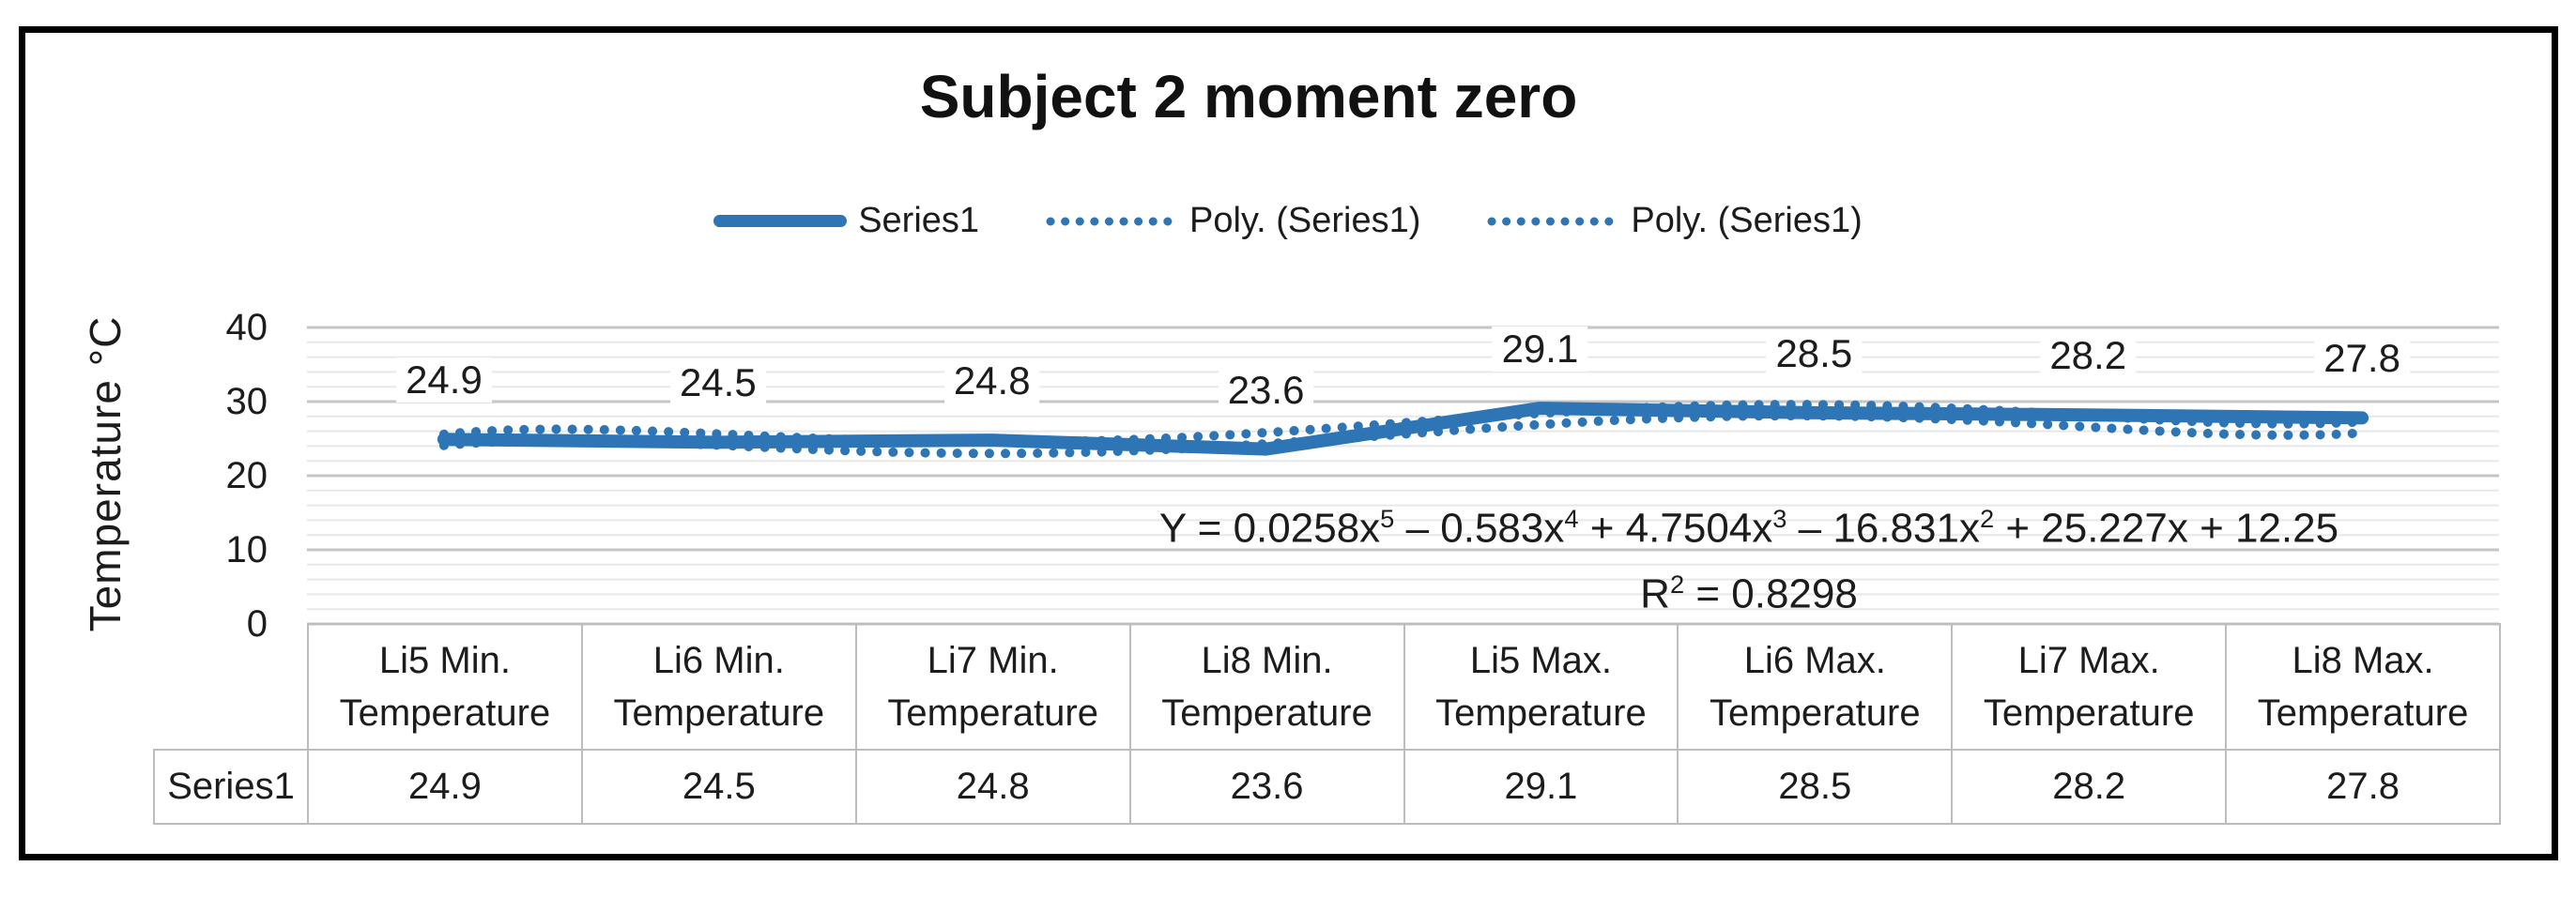 Image resolution: width=2576 pixels, height=897 pixels. Describe the element at coordinates (1815, 687) in the screenshot. I see `table-column-header: Li6 Max. Temperature` at that location.